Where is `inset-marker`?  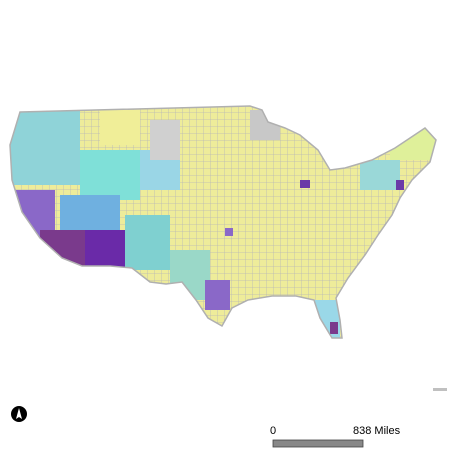
inset-marker is located at coordinates (440, 389).